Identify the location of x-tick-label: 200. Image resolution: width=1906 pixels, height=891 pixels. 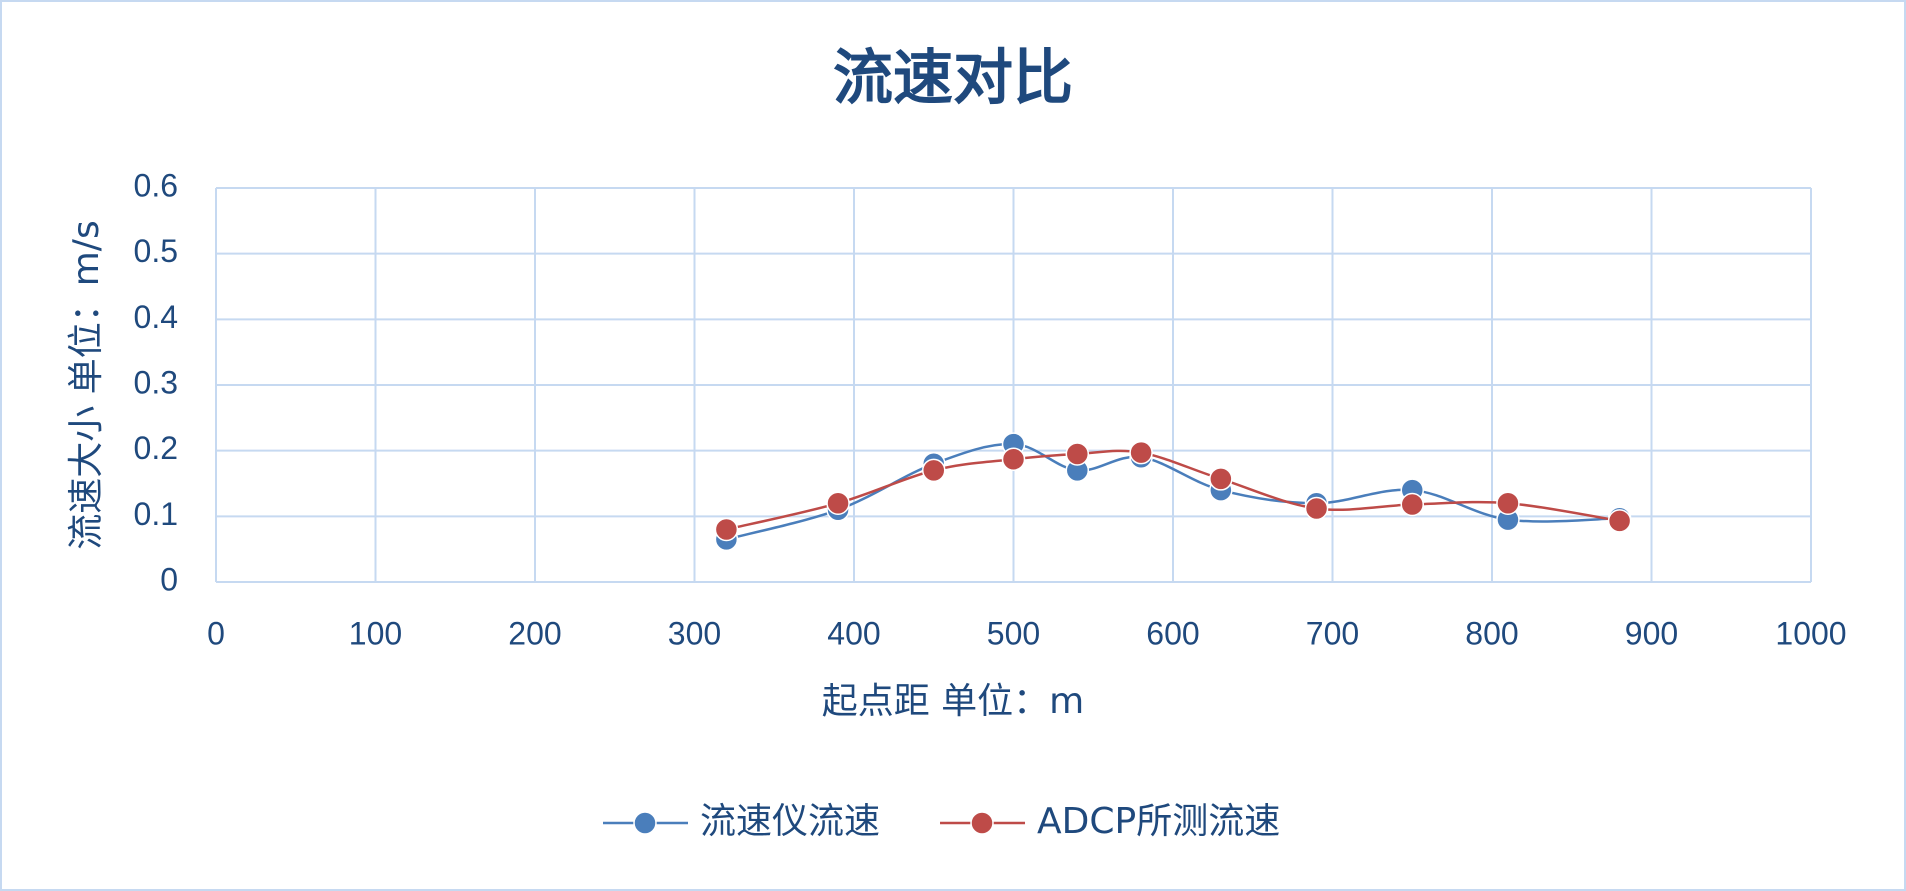
(534, 633).